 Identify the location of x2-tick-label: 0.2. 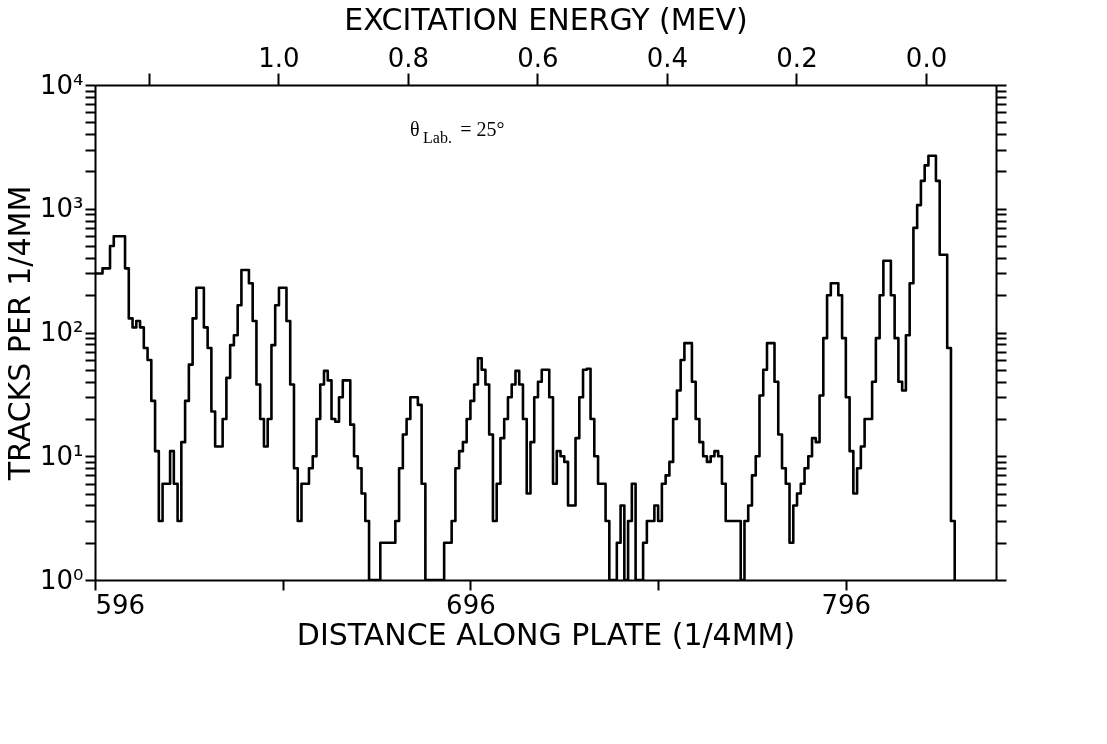
(797, 57).